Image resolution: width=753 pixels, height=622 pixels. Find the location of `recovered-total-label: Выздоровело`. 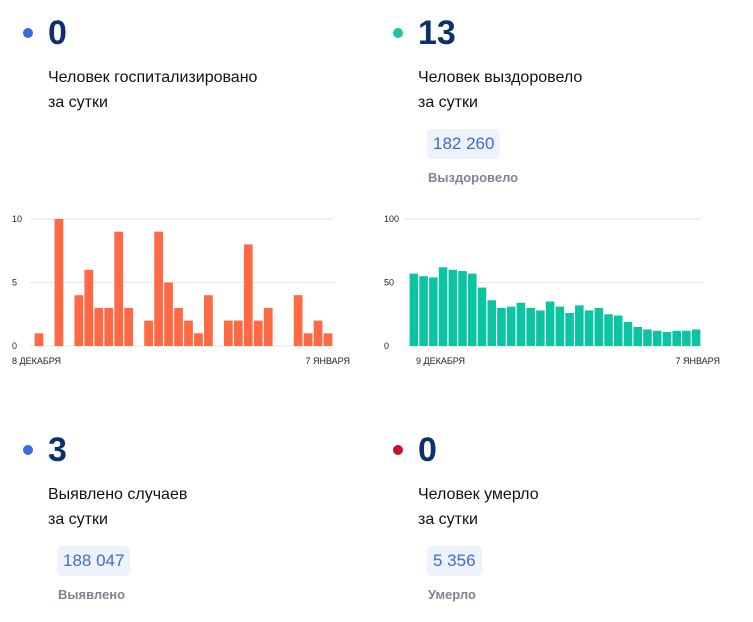

recovered-total-label: Выздоровело is located at coordinates (473, 177).